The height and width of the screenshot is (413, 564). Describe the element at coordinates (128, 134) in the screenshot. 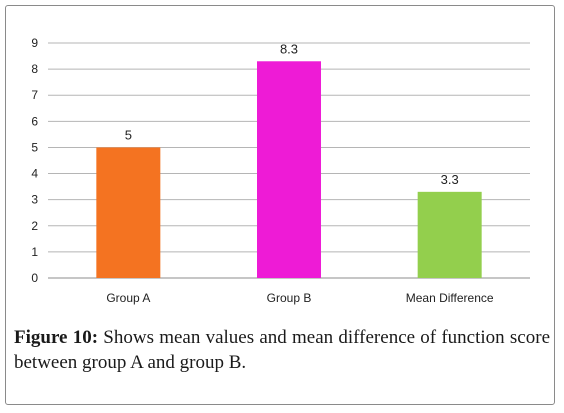

I see `data-label-group-a: 5` at that location.